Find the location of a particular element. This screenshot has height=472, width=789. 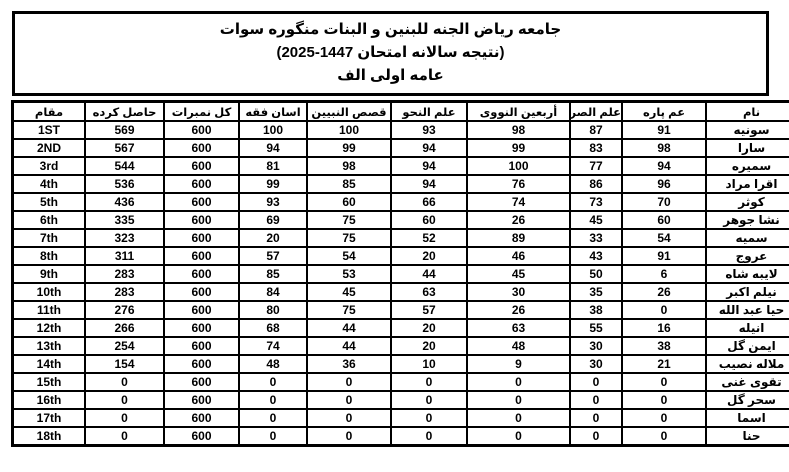

table-row: اقرا مراد 96 86 76 94 85 99 600 536 4th is located at coordinates (400, 184).